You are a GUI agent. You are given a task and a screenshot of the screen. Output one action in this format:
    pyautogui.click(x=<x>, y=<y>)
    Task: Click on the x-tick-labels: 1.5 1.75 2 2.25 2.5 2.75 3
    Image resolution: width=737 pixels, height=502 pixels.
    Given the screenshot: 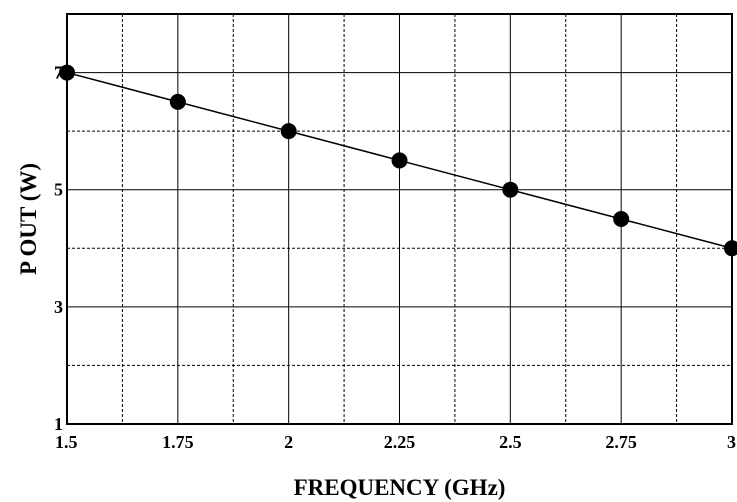 What is the action you would take?
    pyautogui.click(x=395, y=442)
    